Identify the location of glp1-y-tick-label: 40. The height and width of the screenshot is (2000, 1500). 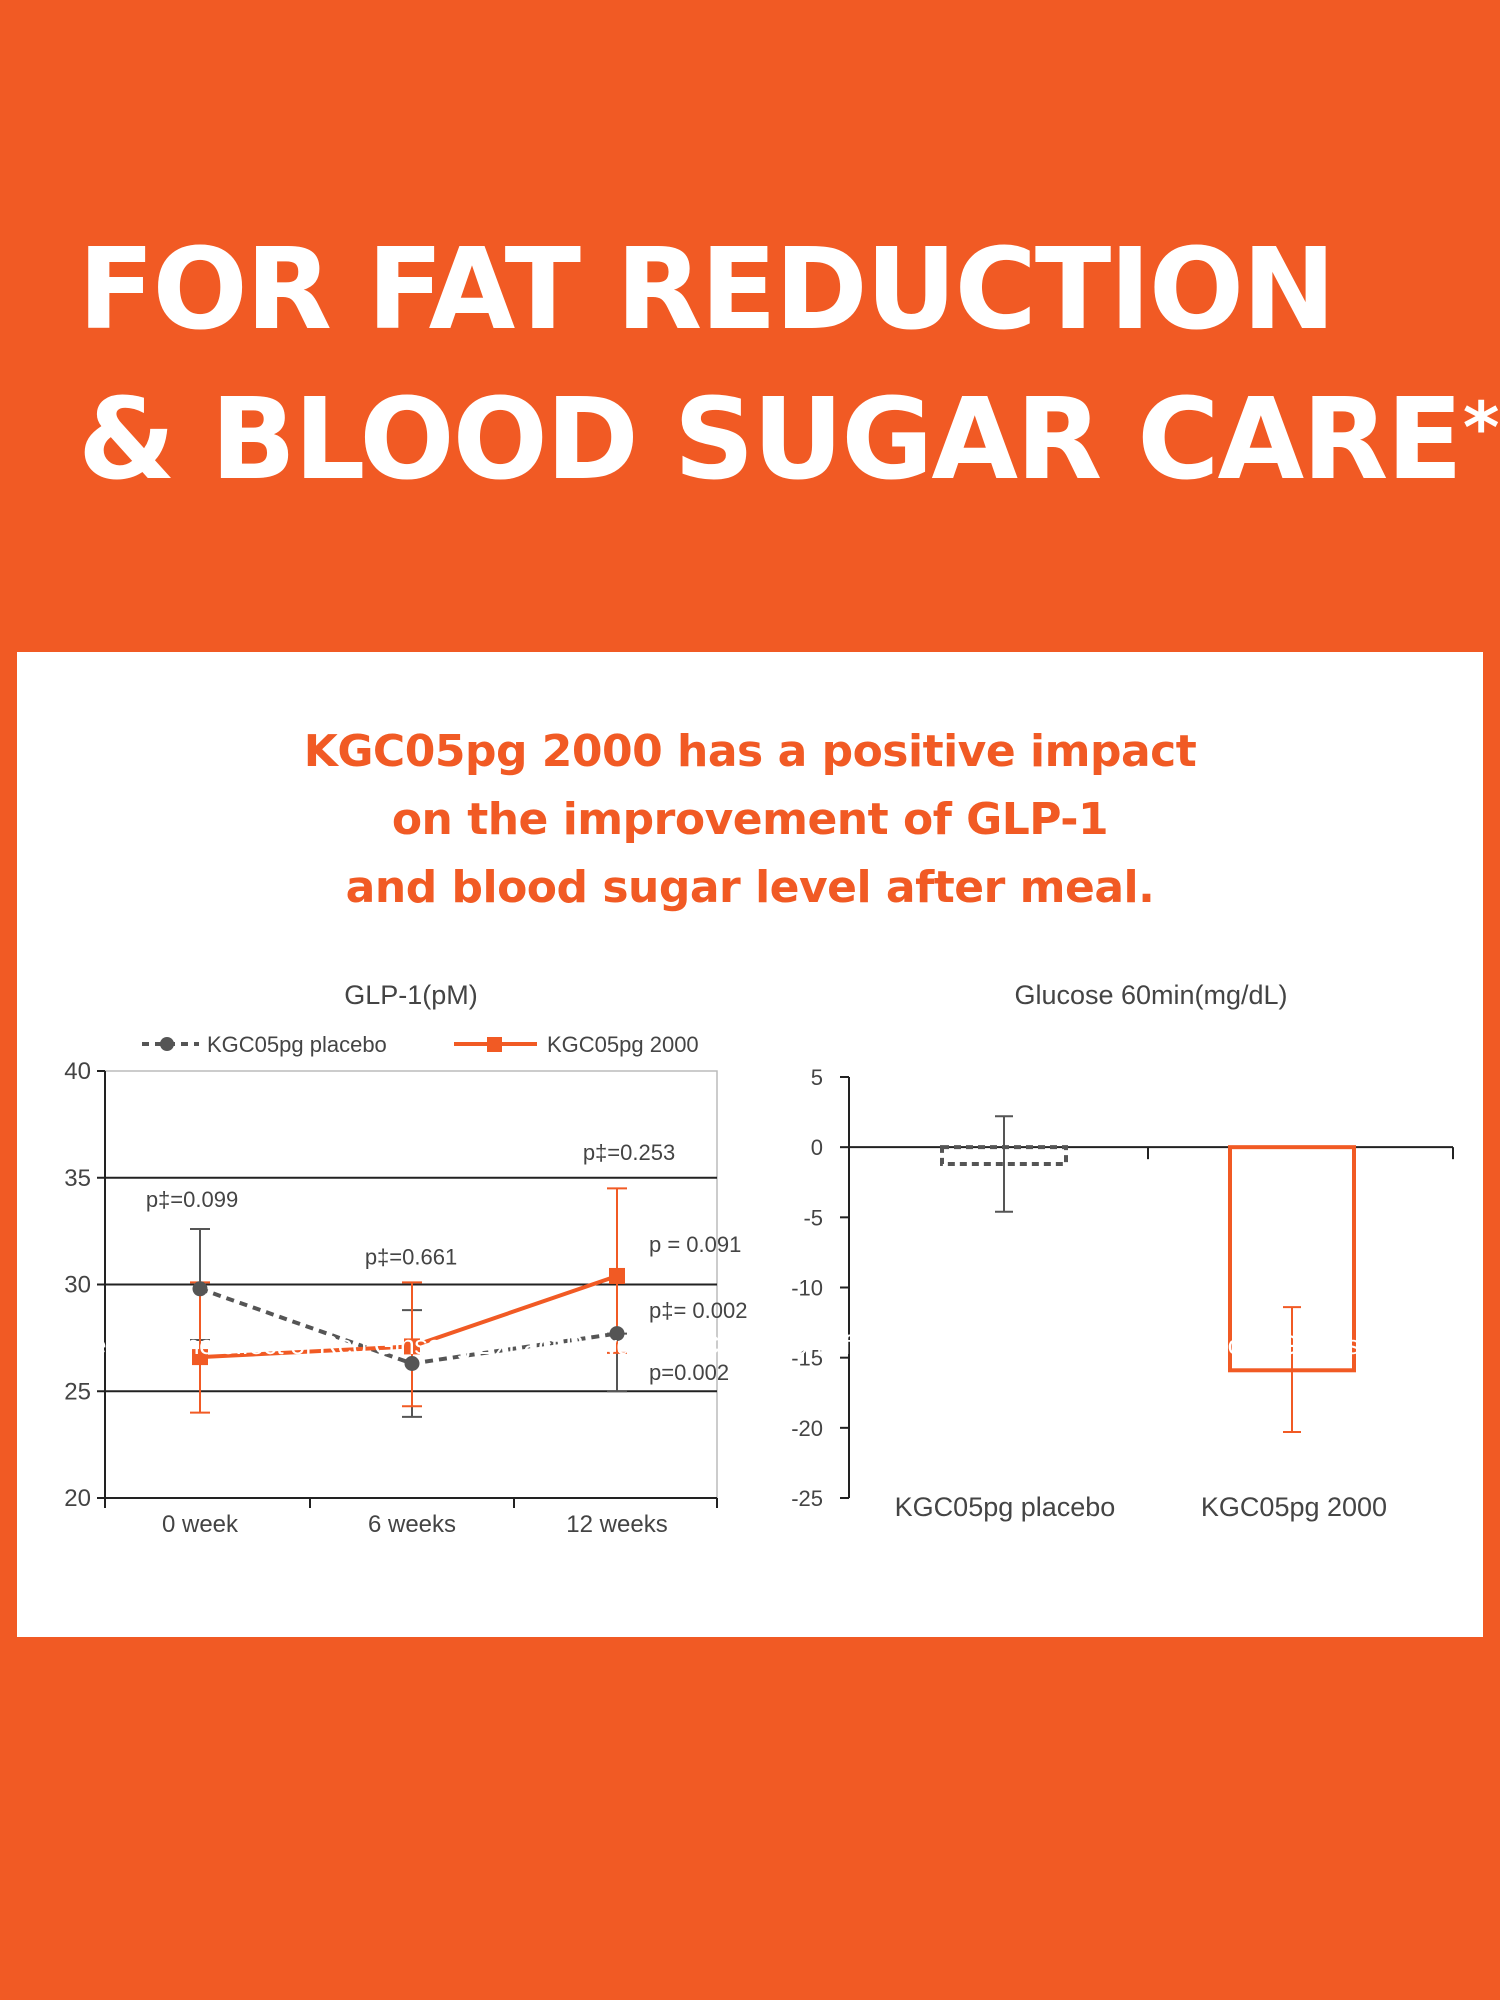
(77, 1071).